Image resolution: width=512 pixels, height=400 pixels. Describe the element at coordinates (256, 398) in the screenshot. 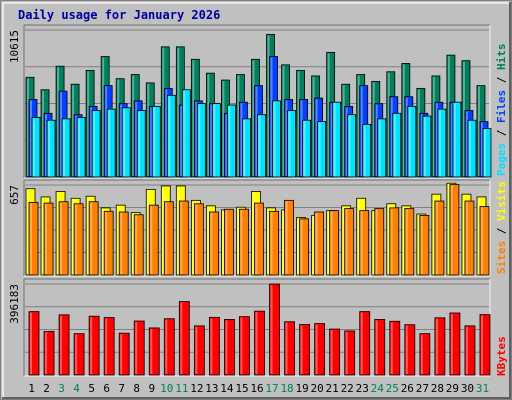

I see `frame-shadow` at that location.